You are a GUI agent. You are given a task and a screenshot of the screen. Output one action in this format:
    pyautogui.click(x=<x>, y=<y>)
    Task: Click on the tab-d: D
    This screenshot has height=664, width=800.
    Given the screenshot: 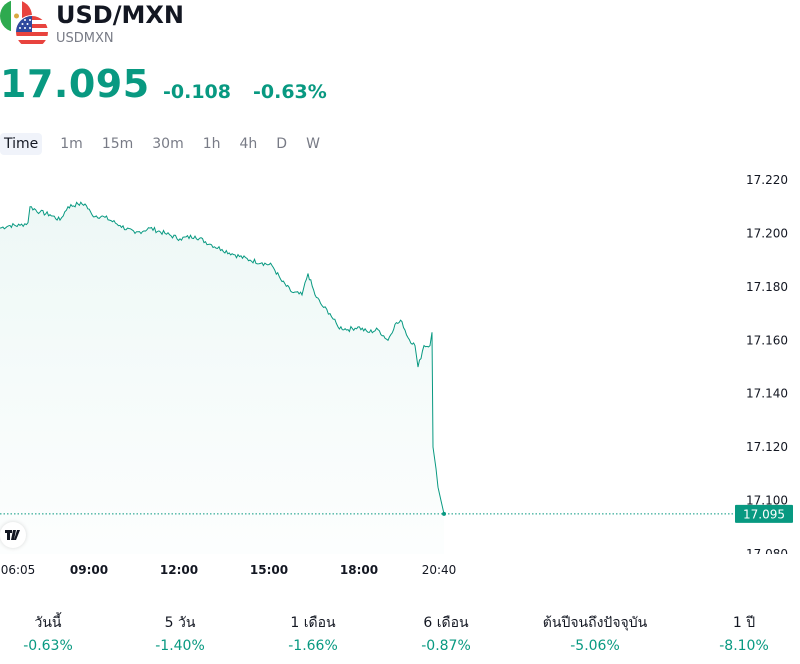 What is the action you would take?
    pyautogui.click(x=282, y=144)
    